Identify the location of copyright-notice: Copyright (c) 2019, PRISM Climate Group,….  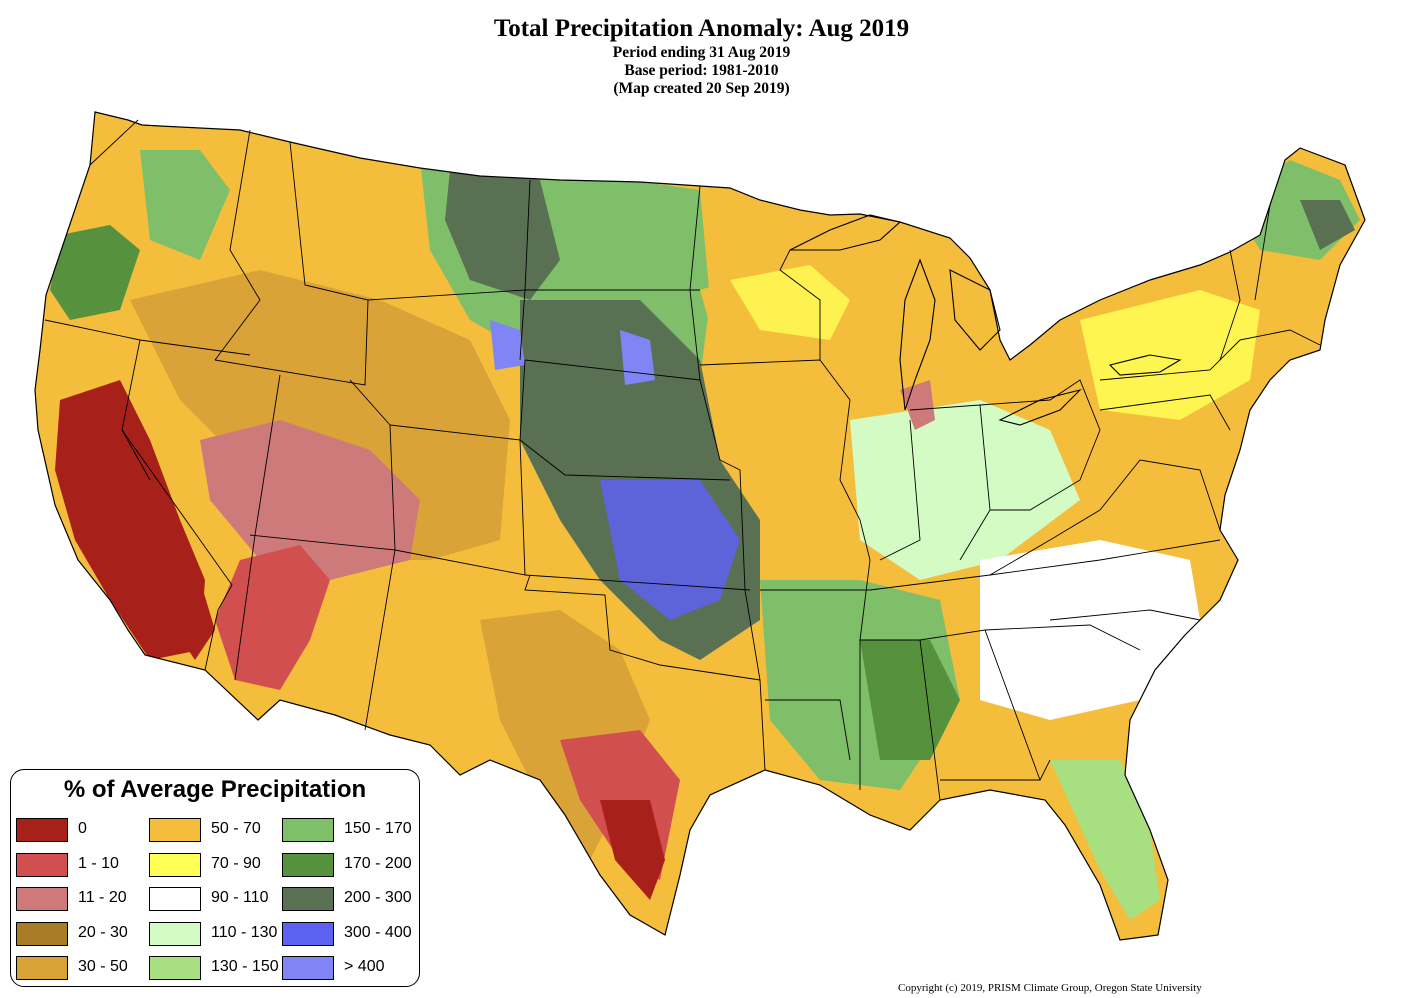
(1050, 988).